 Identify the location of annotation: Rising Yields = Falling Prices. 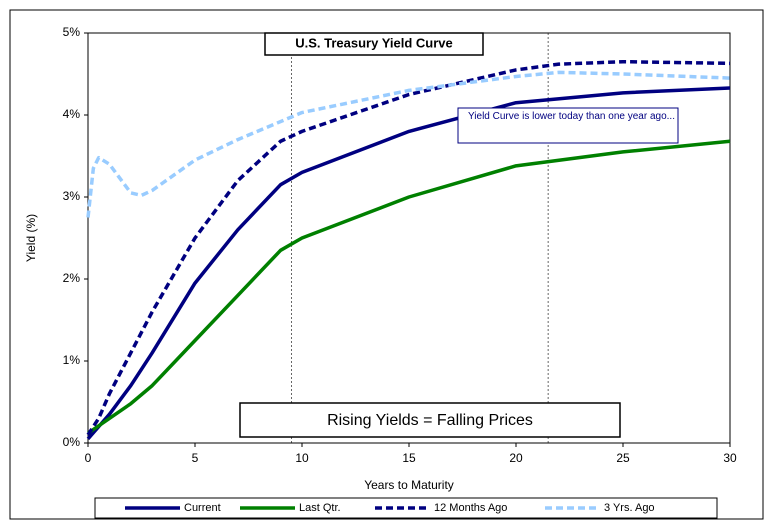
(430, 420).